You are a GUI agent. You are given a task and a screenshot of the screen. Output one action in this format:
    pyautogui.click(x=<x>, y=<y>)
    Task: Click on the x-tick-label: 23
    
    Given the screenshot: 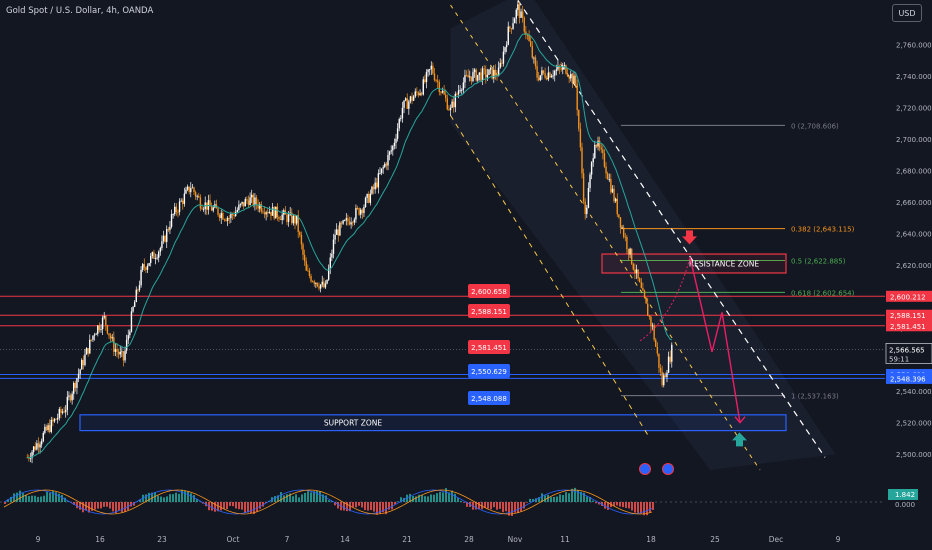 What is the action you would take?
    pyautogui.click(x=162, y=539)
    